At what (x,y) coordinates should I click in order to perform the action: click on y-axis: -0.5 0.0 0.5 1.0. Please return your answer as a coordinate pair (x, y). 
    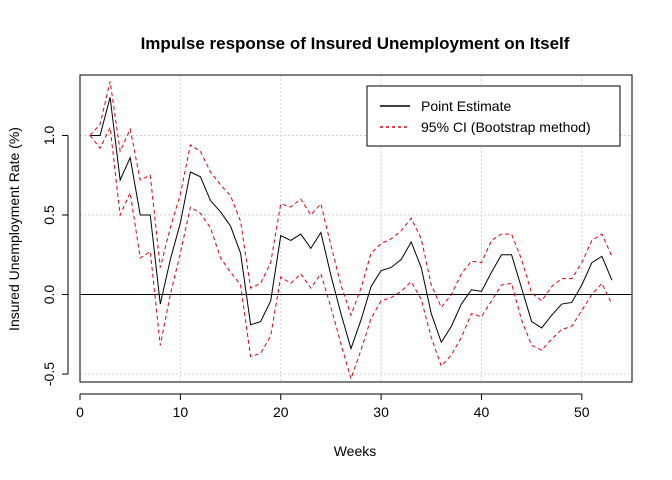
    Looking at the image, I should click on (55, 256).